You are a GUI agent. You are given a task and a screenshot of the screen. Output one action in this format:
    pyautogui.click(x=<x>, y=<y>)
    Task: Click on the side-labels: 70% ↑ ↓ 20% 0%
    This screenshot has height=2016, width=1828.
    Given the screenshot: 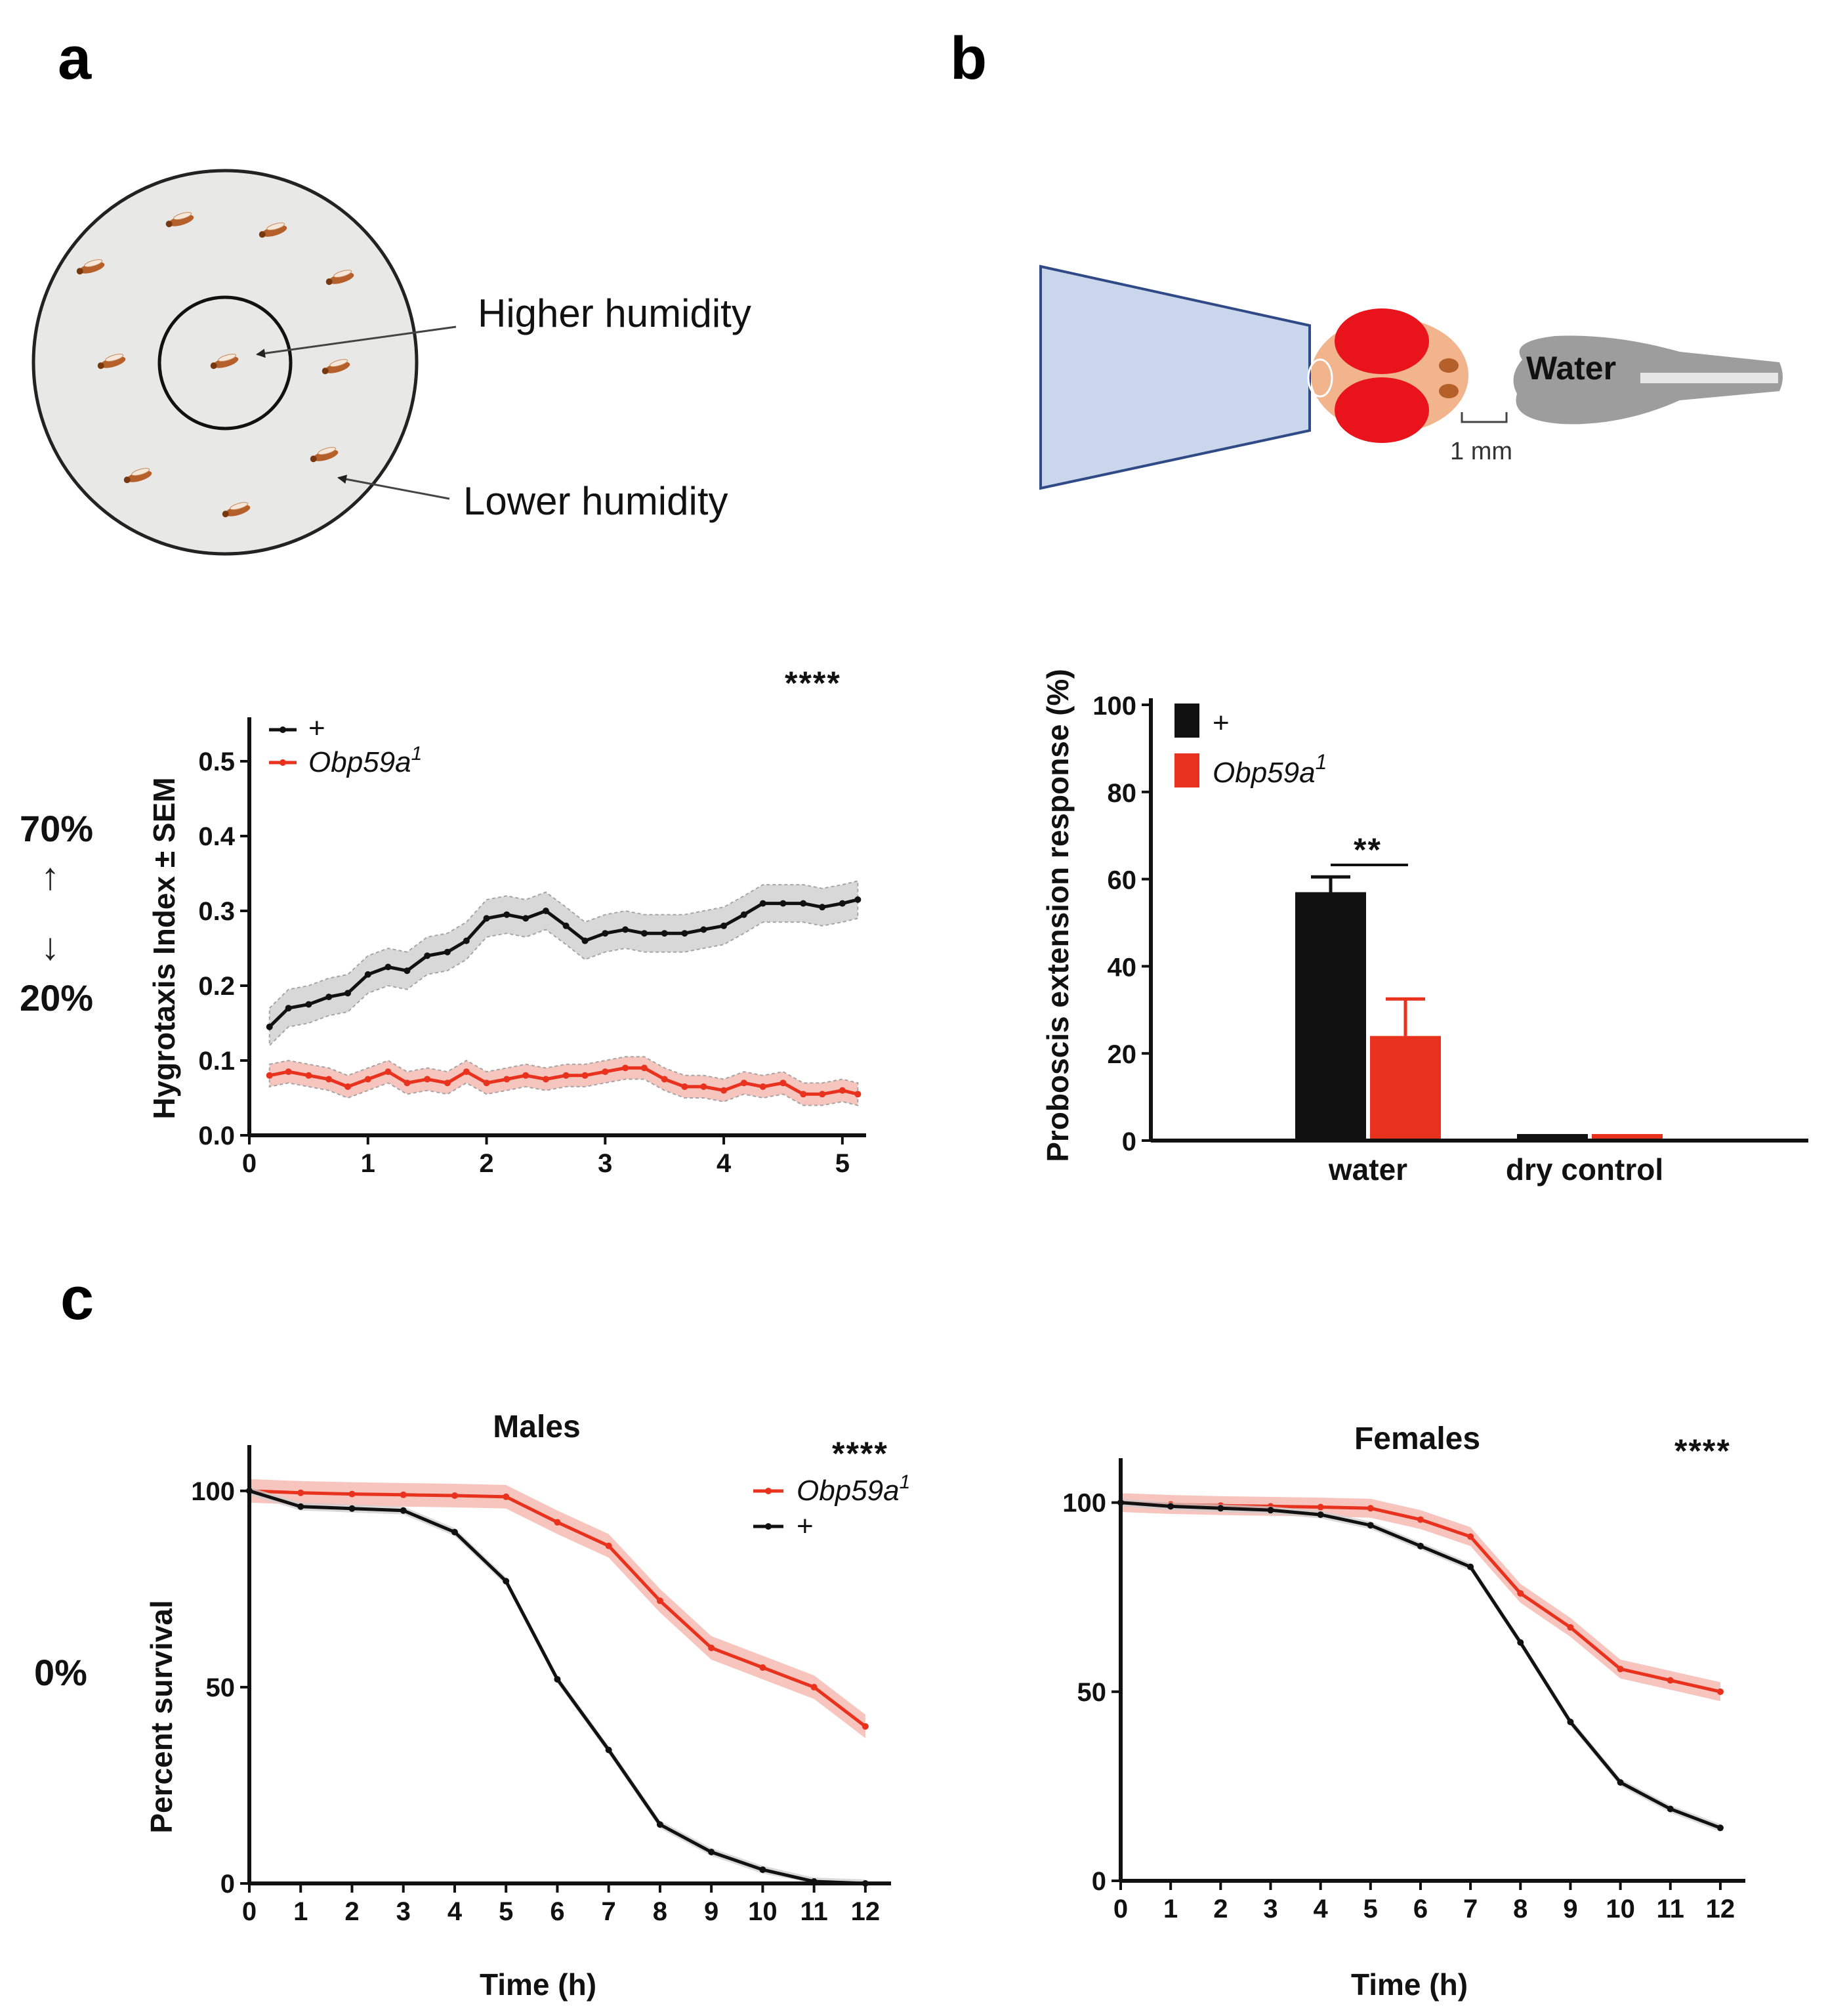 What is the action you would take?
    pyautogui.click(x=56, y=1250)
    